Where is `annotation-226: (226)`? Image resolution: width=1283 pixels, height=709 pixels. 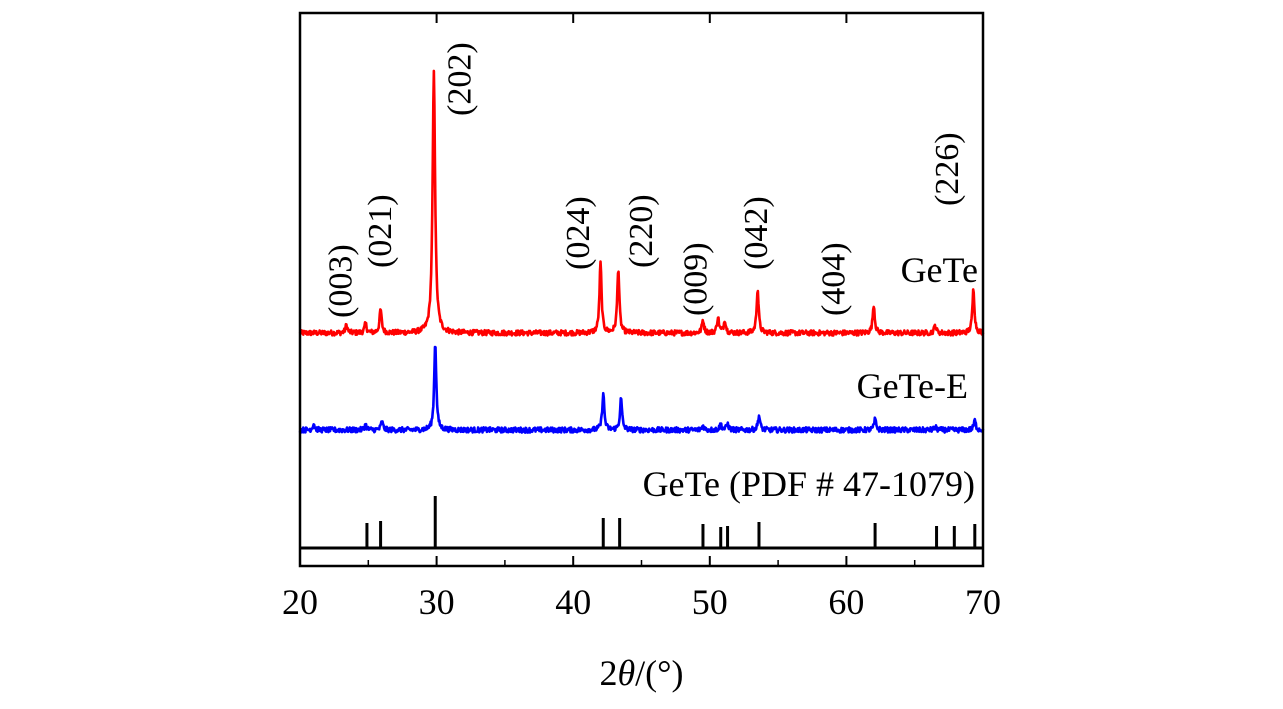
annotation-226: (226) is located at coordinates (947, 169).